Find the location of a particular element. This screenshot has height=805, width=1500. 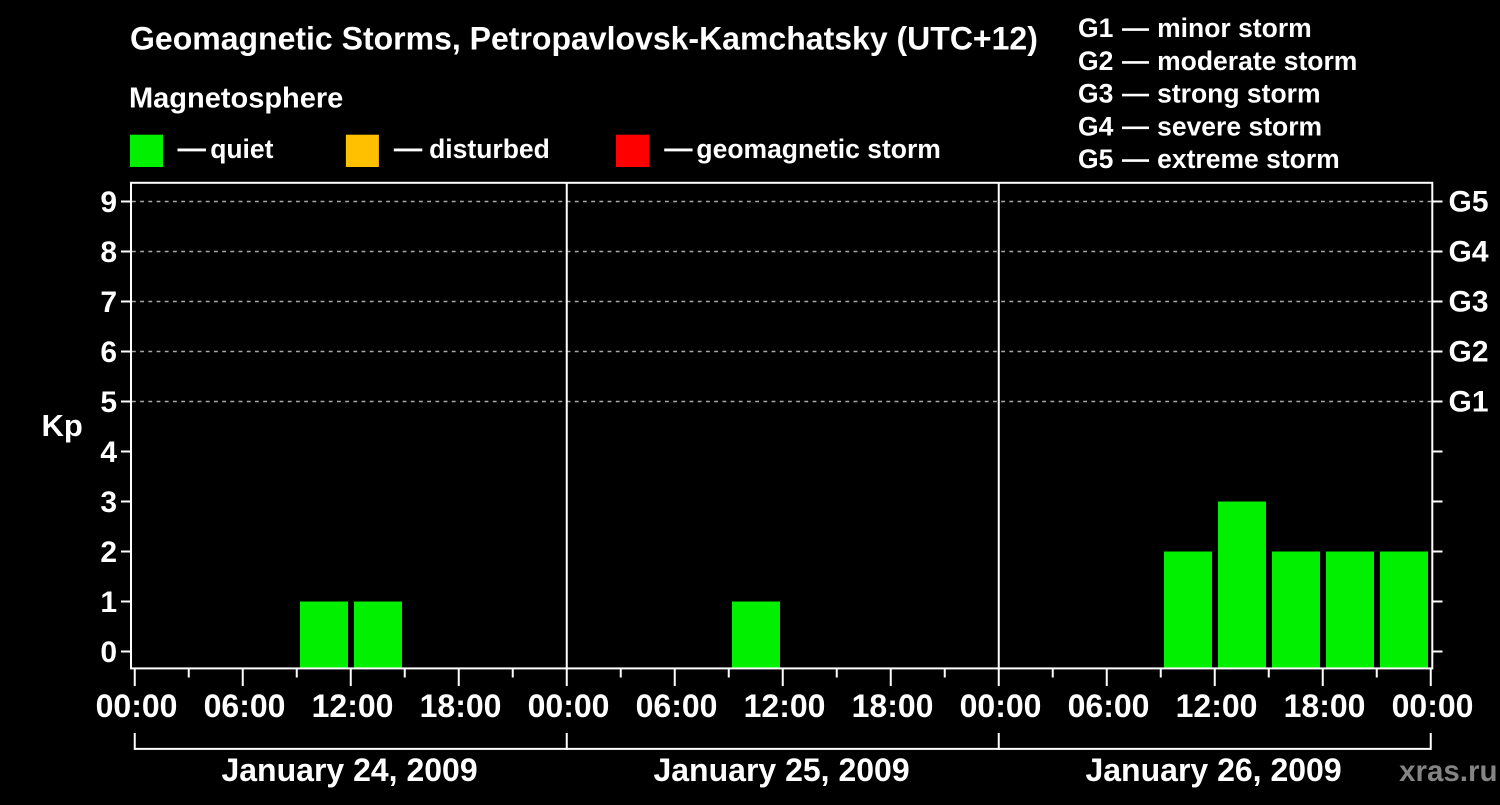

svg-text: 4 is located at coordinates (108, 452).